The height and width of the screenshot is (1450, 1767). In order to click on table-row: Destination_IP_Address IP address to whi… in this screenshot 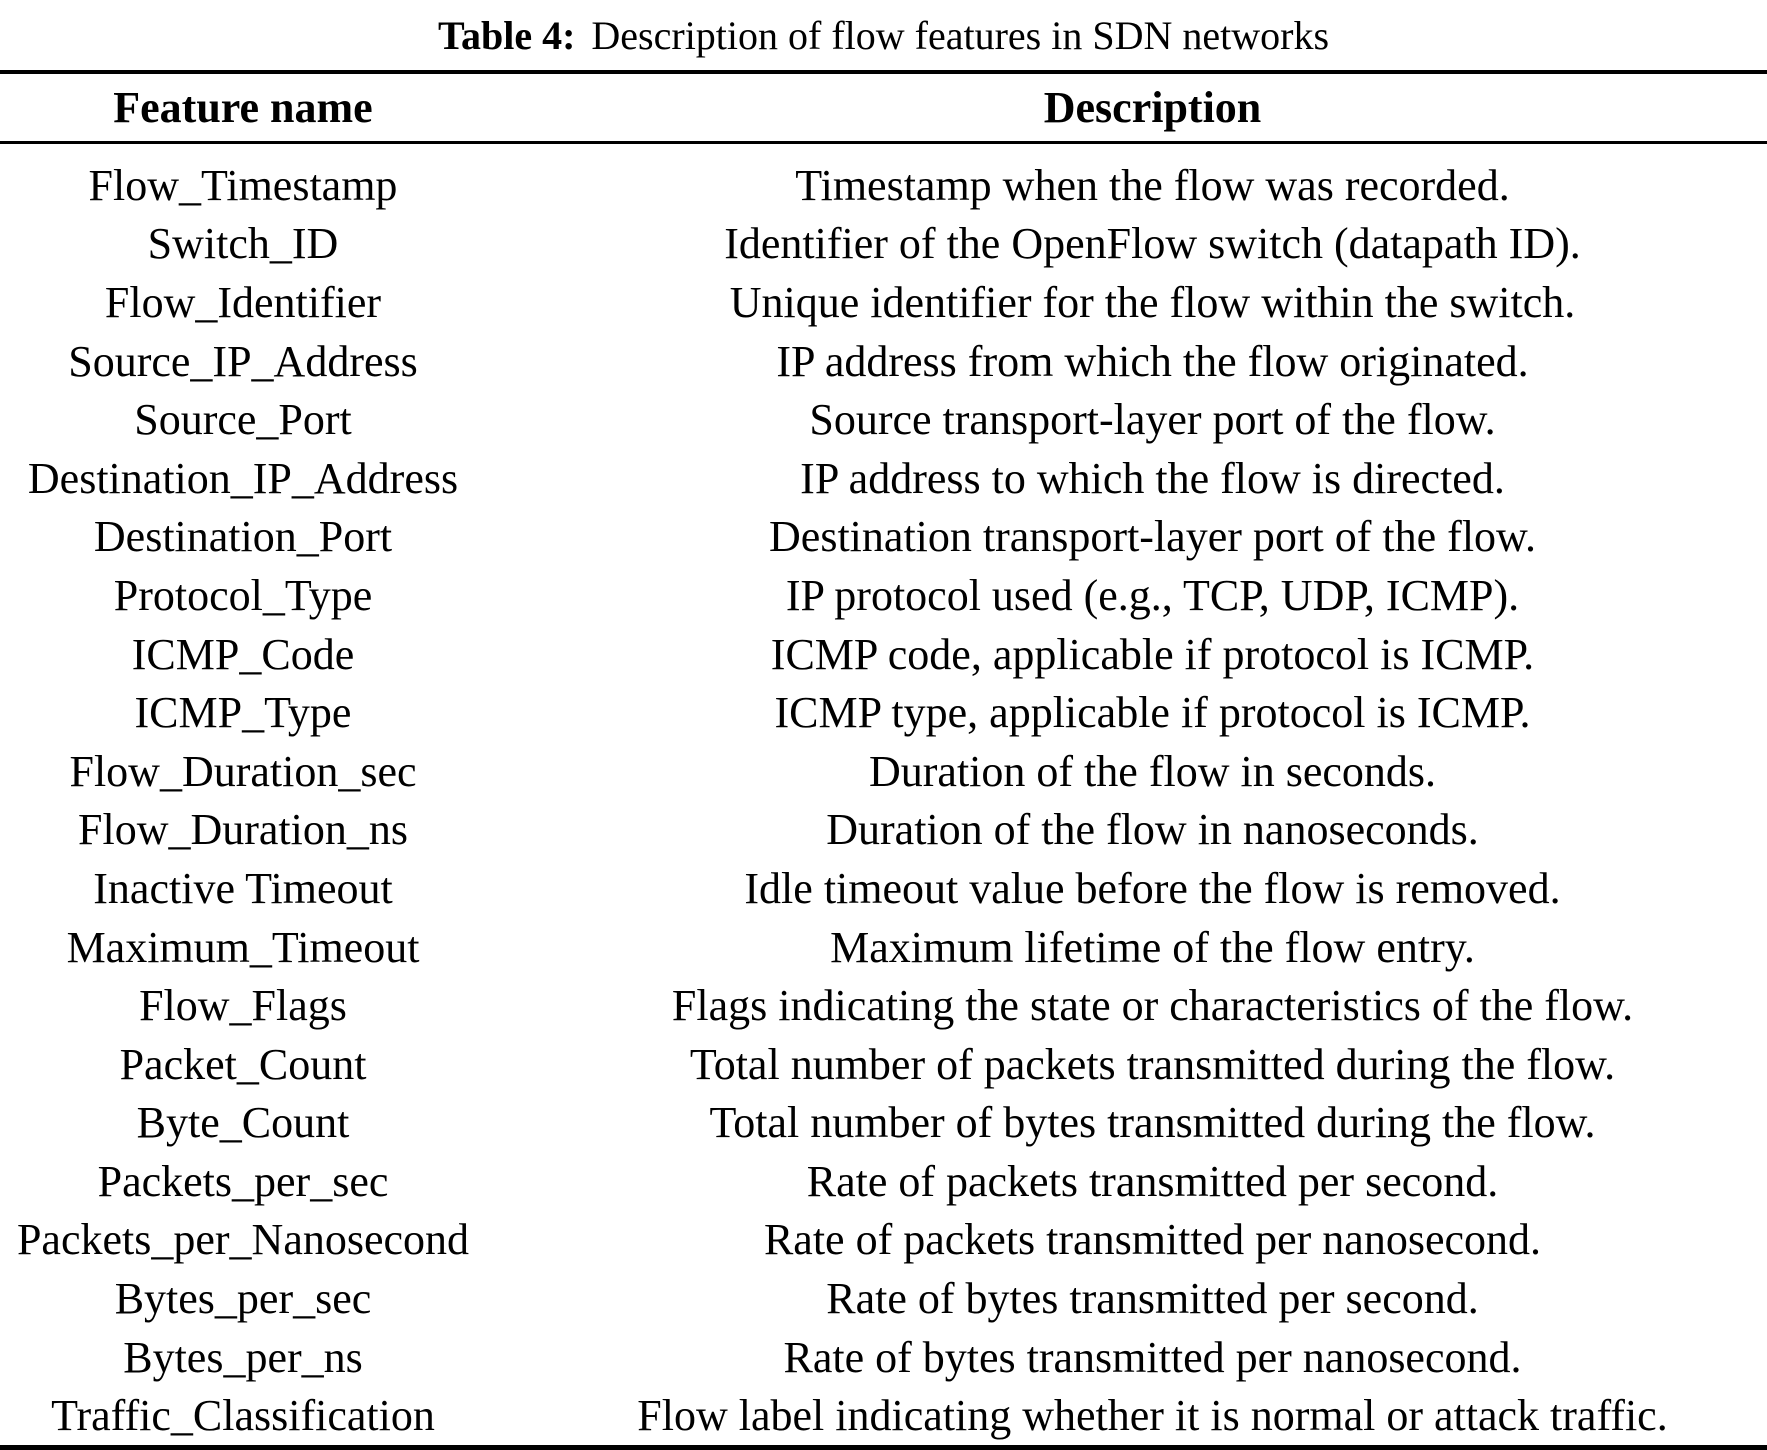, I will do `click(883, 478)`.